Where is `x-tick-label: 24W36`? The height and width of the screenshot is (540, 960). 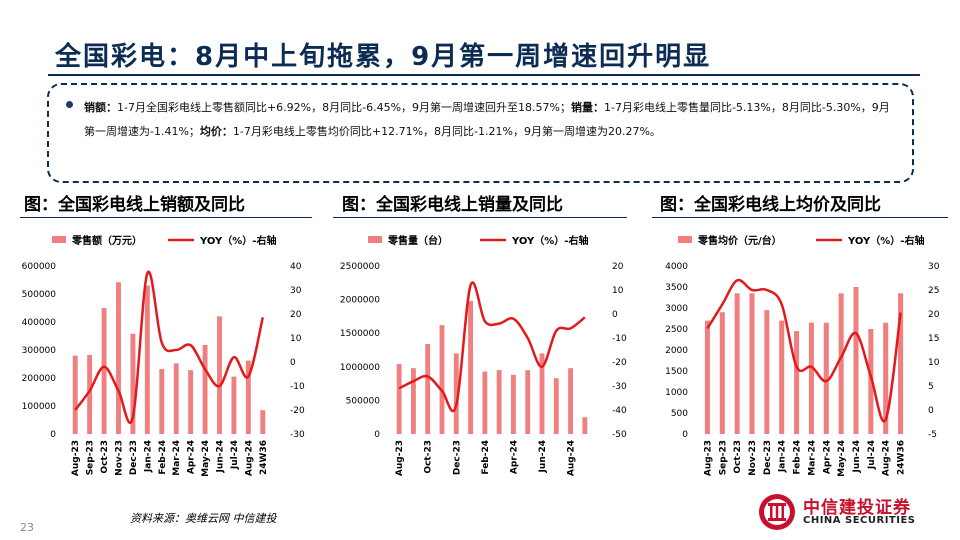 x-tick-label: 24W36 is located at coordinates (264, 457).